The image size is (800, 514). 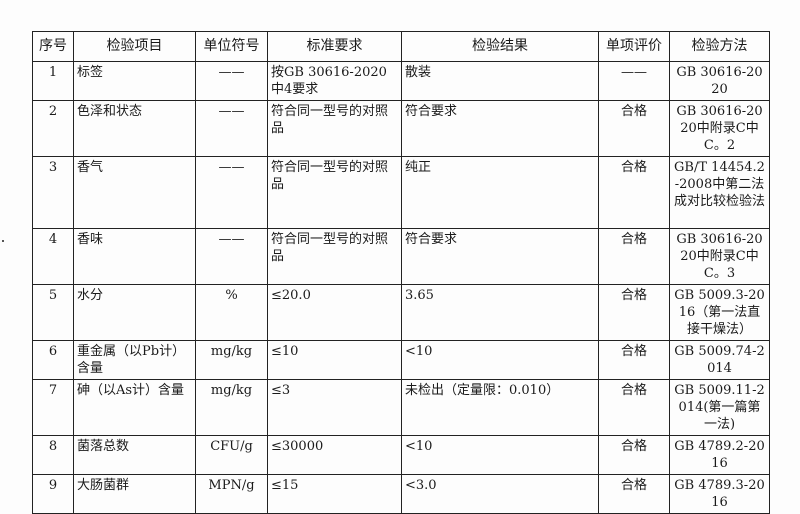 I want to click on cell-item: 标签, so click(x=134, y=81).